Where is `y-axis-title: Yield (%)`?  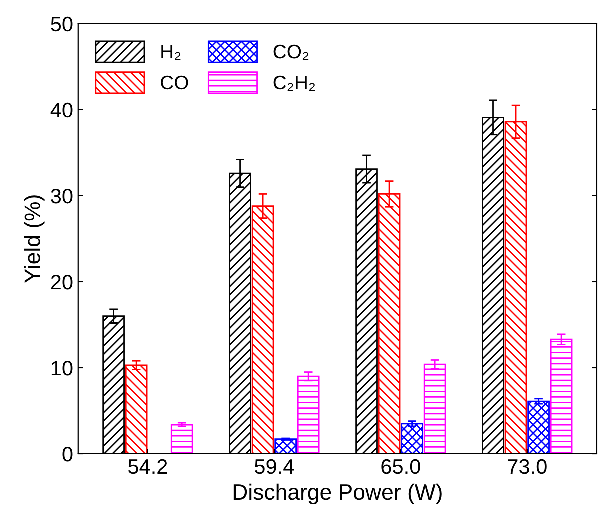
y-axis-title: Yield (%) is located at coordinates (34, 240).